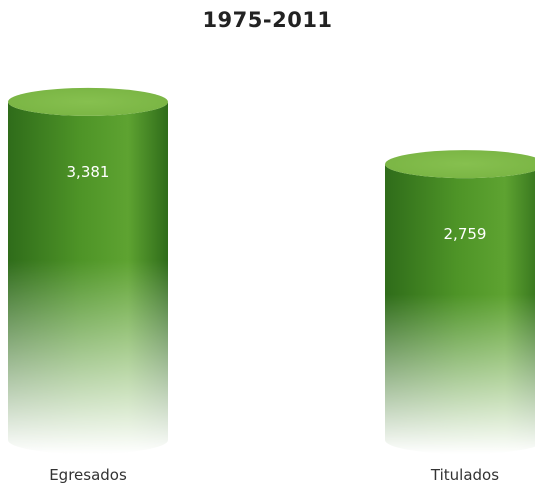  I want to click on category-label: Titulados, so click(464, 475).